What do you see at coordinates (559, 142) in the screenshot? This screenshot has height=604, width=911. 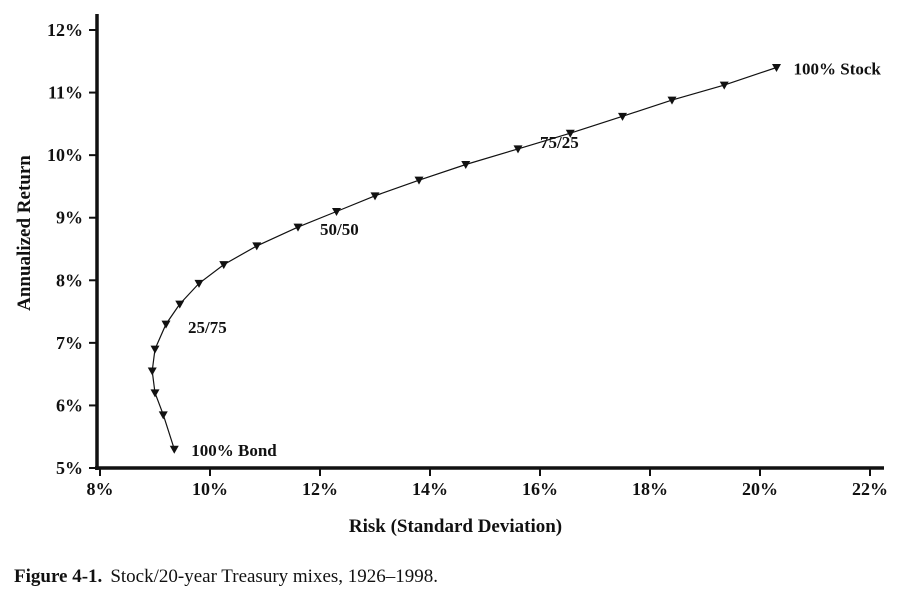 I see `svg-text: 75/25` at bounding box center [559, 142].